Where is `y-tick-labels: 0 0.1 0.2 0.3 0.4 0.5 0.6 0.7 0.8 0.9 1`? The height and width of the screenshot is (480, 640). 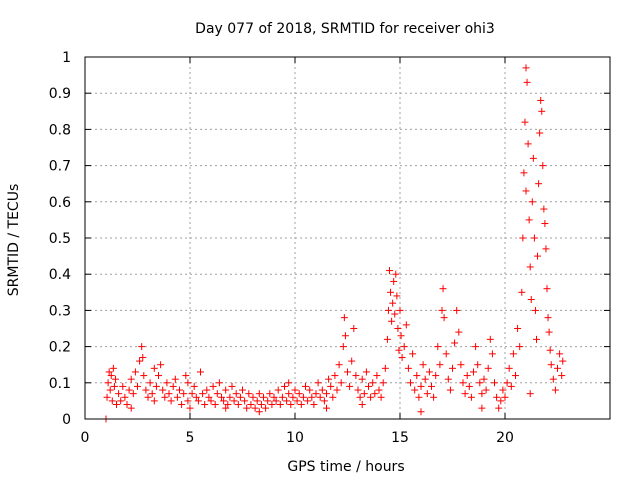
y-tick-labels: 0 0.1 0.2 0.3 0.4 0.5 0.6 0.7 0.8 0.9 1 is located at coordinates (60, 239).